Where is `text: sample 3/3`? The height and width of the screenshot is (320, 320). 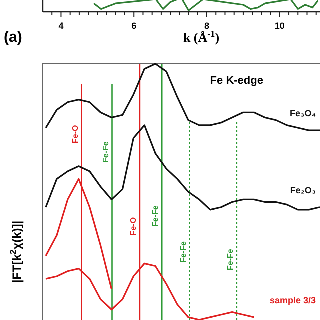
text: sample 3/3 is located at coordinates (293, 300).